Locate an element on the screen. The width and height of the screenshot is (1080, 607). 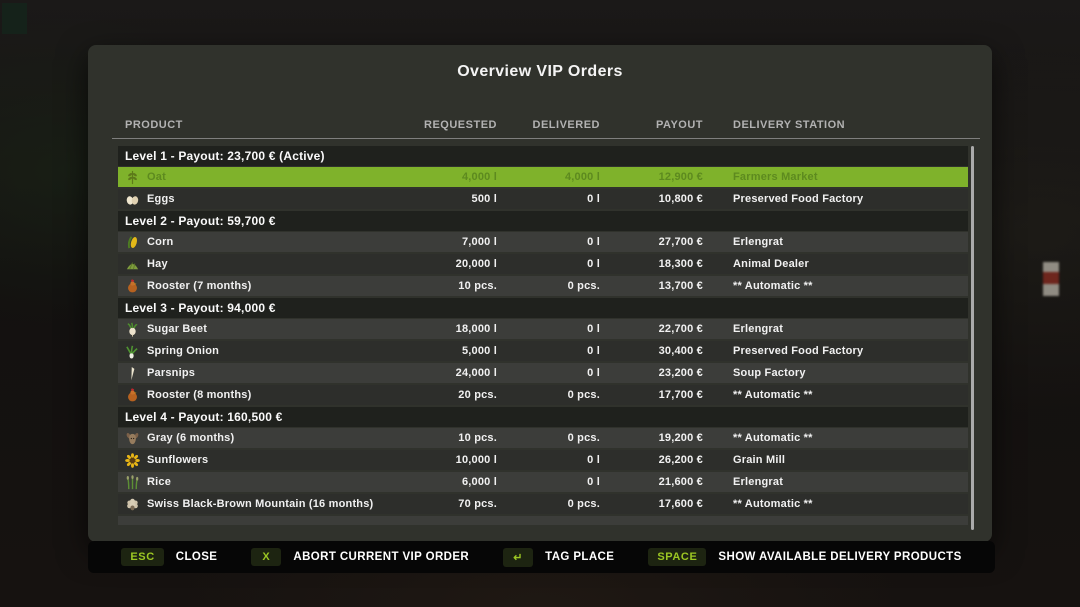
product-cell: Rooster (7 months) is located at coordinates (250, 286).